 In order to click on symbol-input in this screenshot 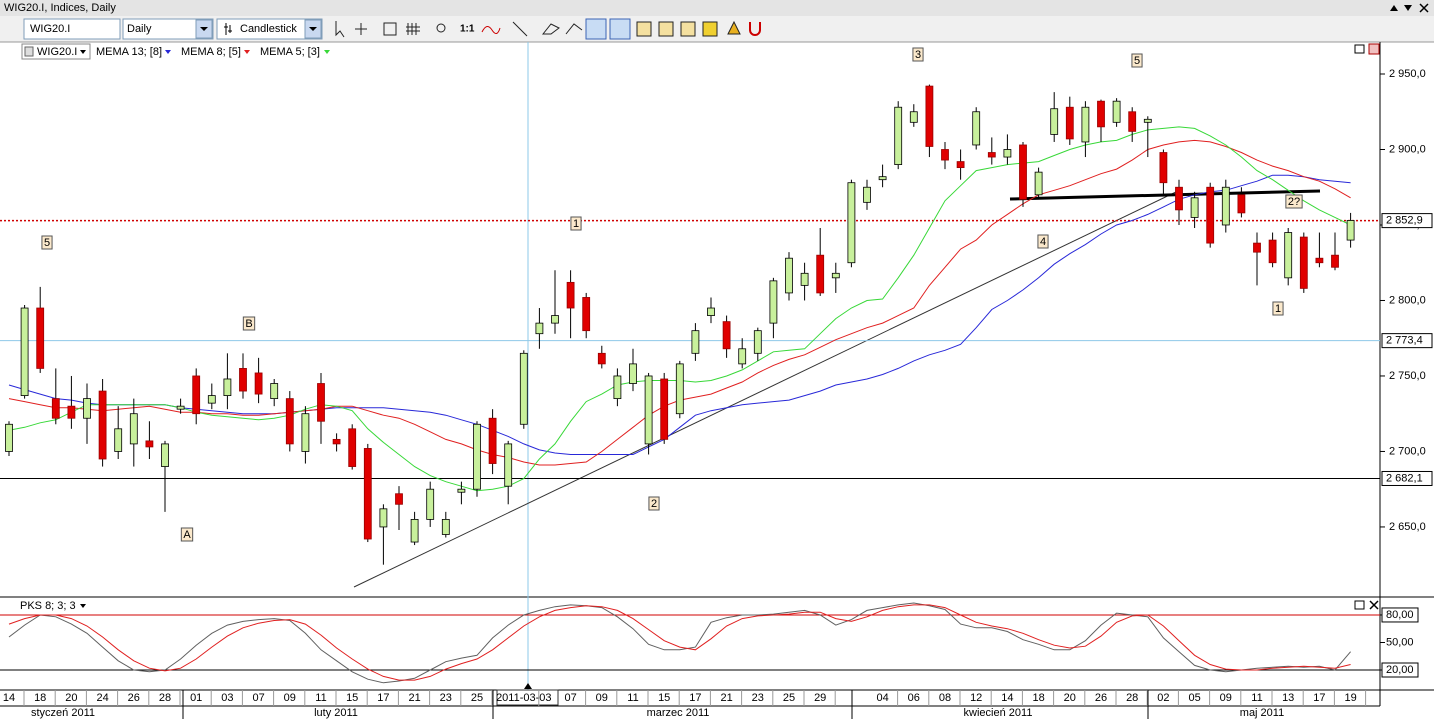, I will do `click(72, 29)`.